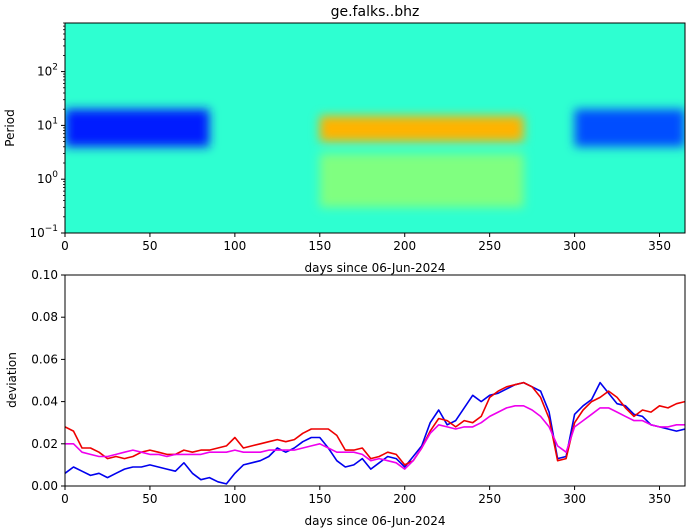 This screenshot has height=531, width=690. Describe the element at coordinates (44, 486) in the screenshot. I see `y-tick-label: 0.00` at that location.